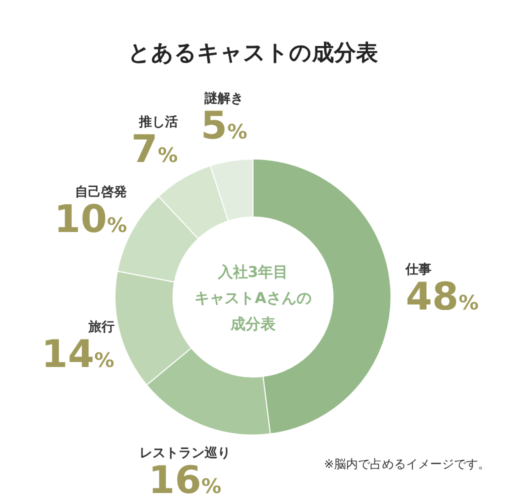 Image resolution: width=508 pixels, height=500 pixels. I want to click on chart-title: とあるキャストの成分表, so click(253, 53).